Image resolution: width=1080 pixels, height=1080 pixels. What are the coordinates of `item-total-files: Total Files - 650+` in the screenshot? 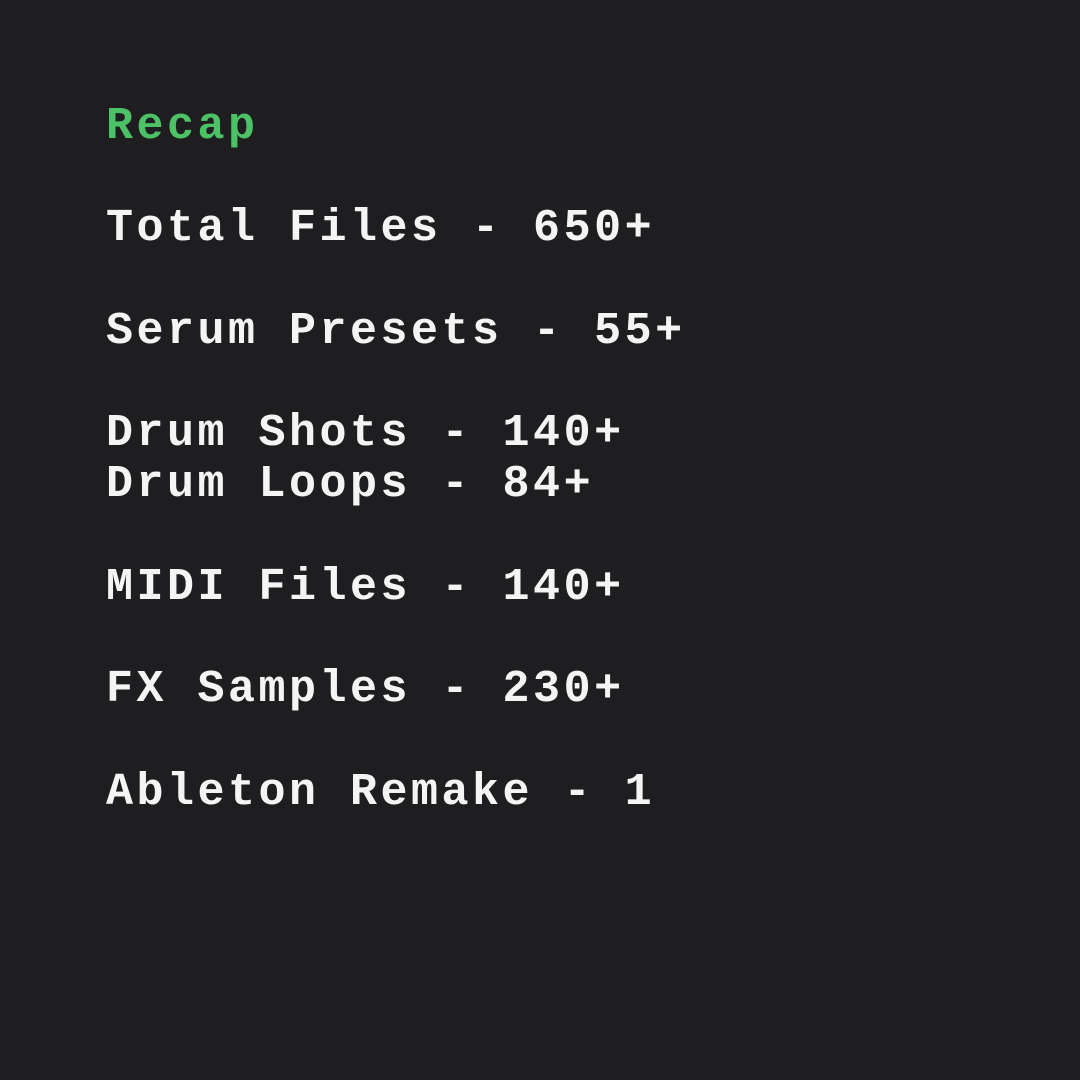 It's located at (381, 229).